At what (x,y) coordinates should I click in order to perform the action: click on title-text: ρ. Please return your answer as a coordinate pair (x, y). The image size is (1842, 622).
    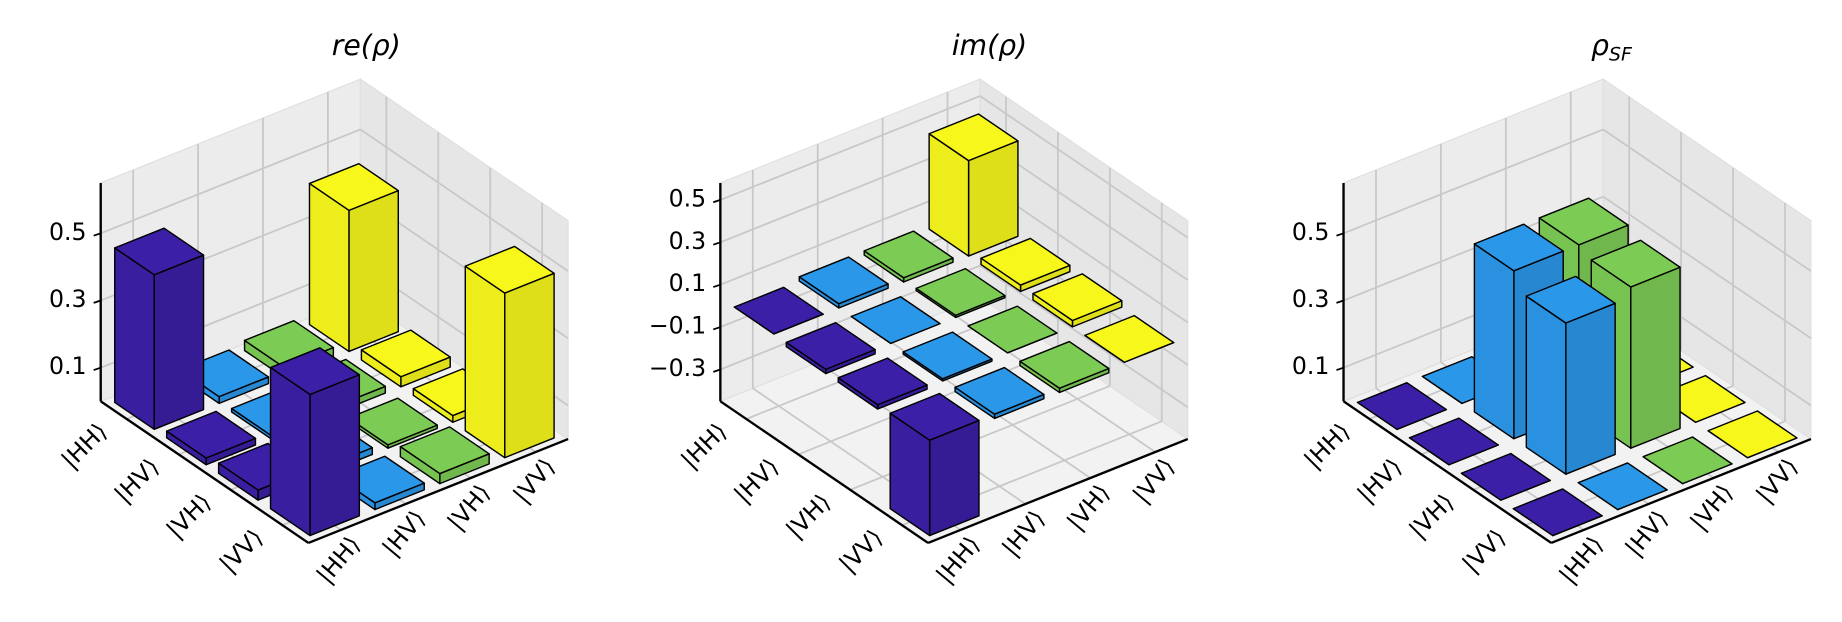
    Looking at the image, I should click on (1600, 45).